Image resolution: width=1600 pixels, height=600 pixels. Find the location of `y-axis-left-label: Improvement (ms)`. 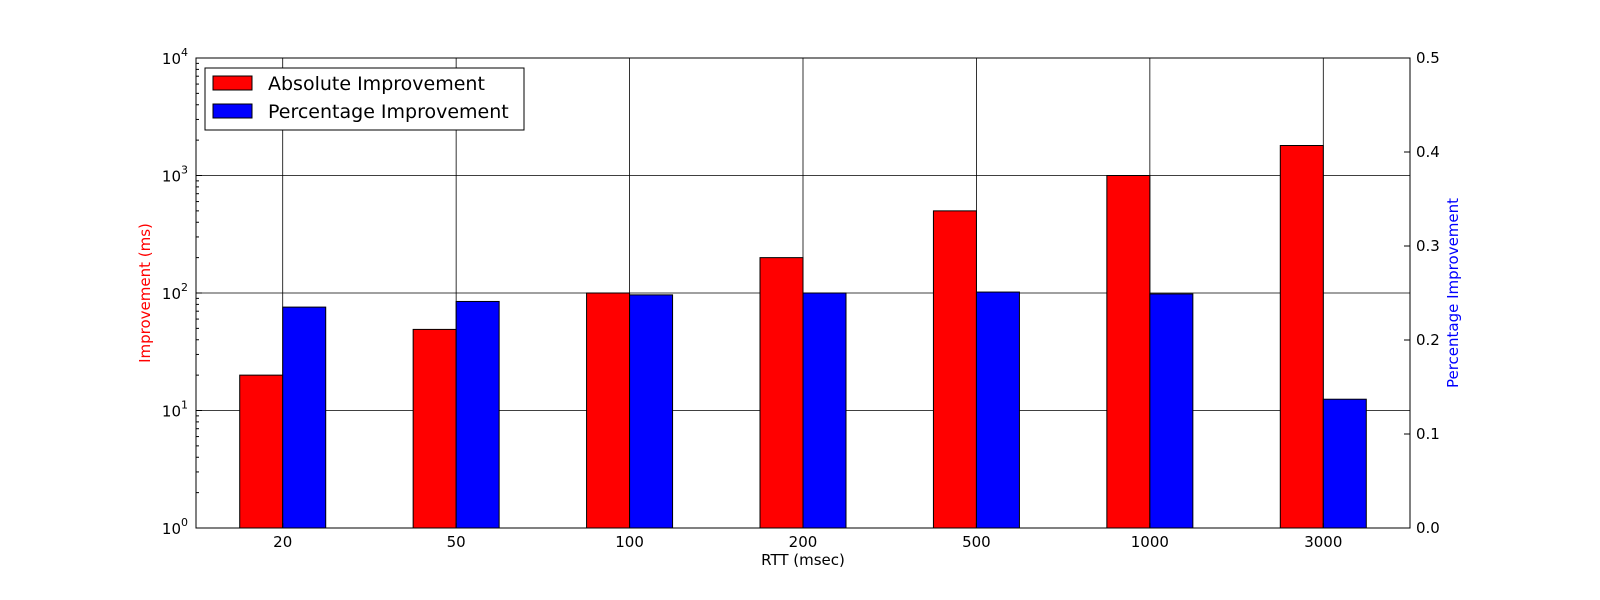

y-axis-left-label: Improvement (ms) is located at coordinates (145, 293).